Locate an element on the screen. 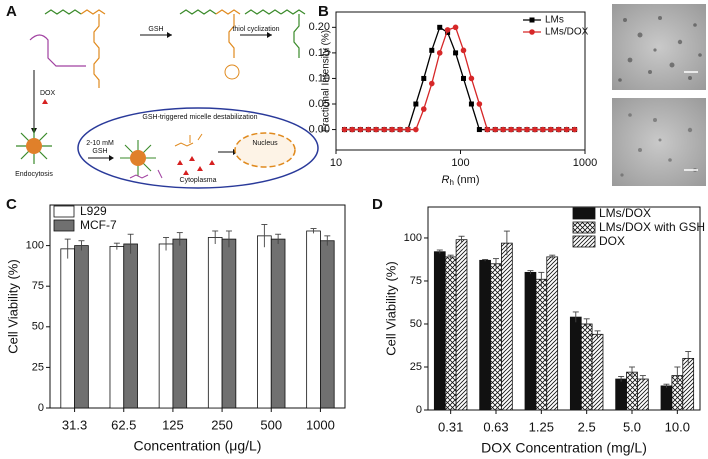  drug-label: DOX is located at coordinates (48, 93).